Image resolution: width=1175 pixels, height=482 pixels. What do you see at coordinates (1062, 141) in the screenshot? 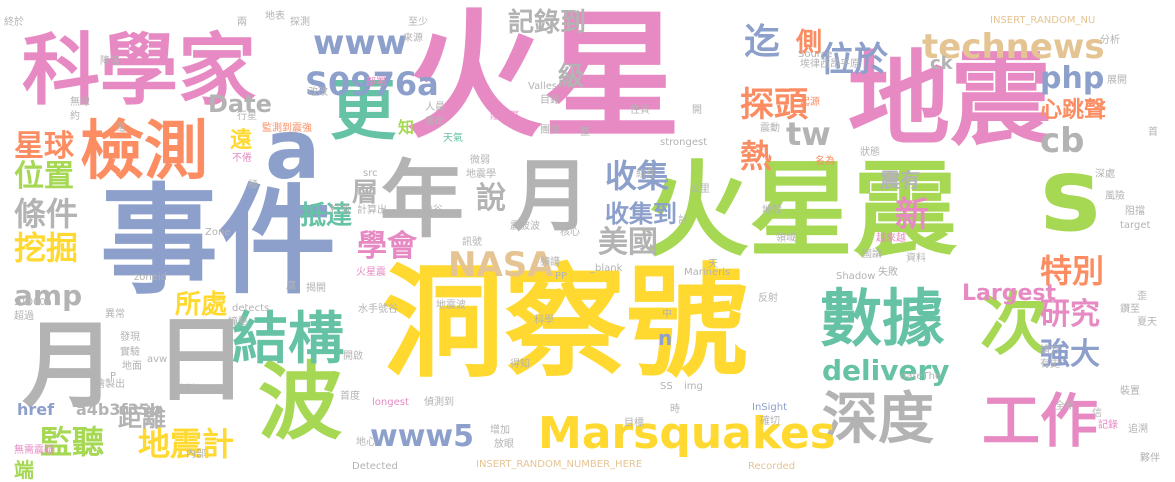
I see `cloud-word: cb` at bounding box center [1062, 141].